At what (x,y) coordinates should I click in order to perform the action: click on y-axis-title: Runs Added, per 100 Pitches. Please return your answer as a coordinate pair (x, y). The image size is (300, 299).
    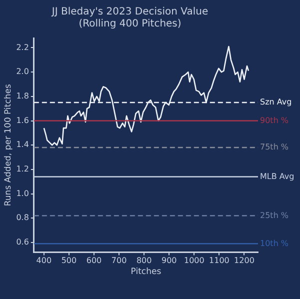
    Looking at the image, I should click on (8, 145).